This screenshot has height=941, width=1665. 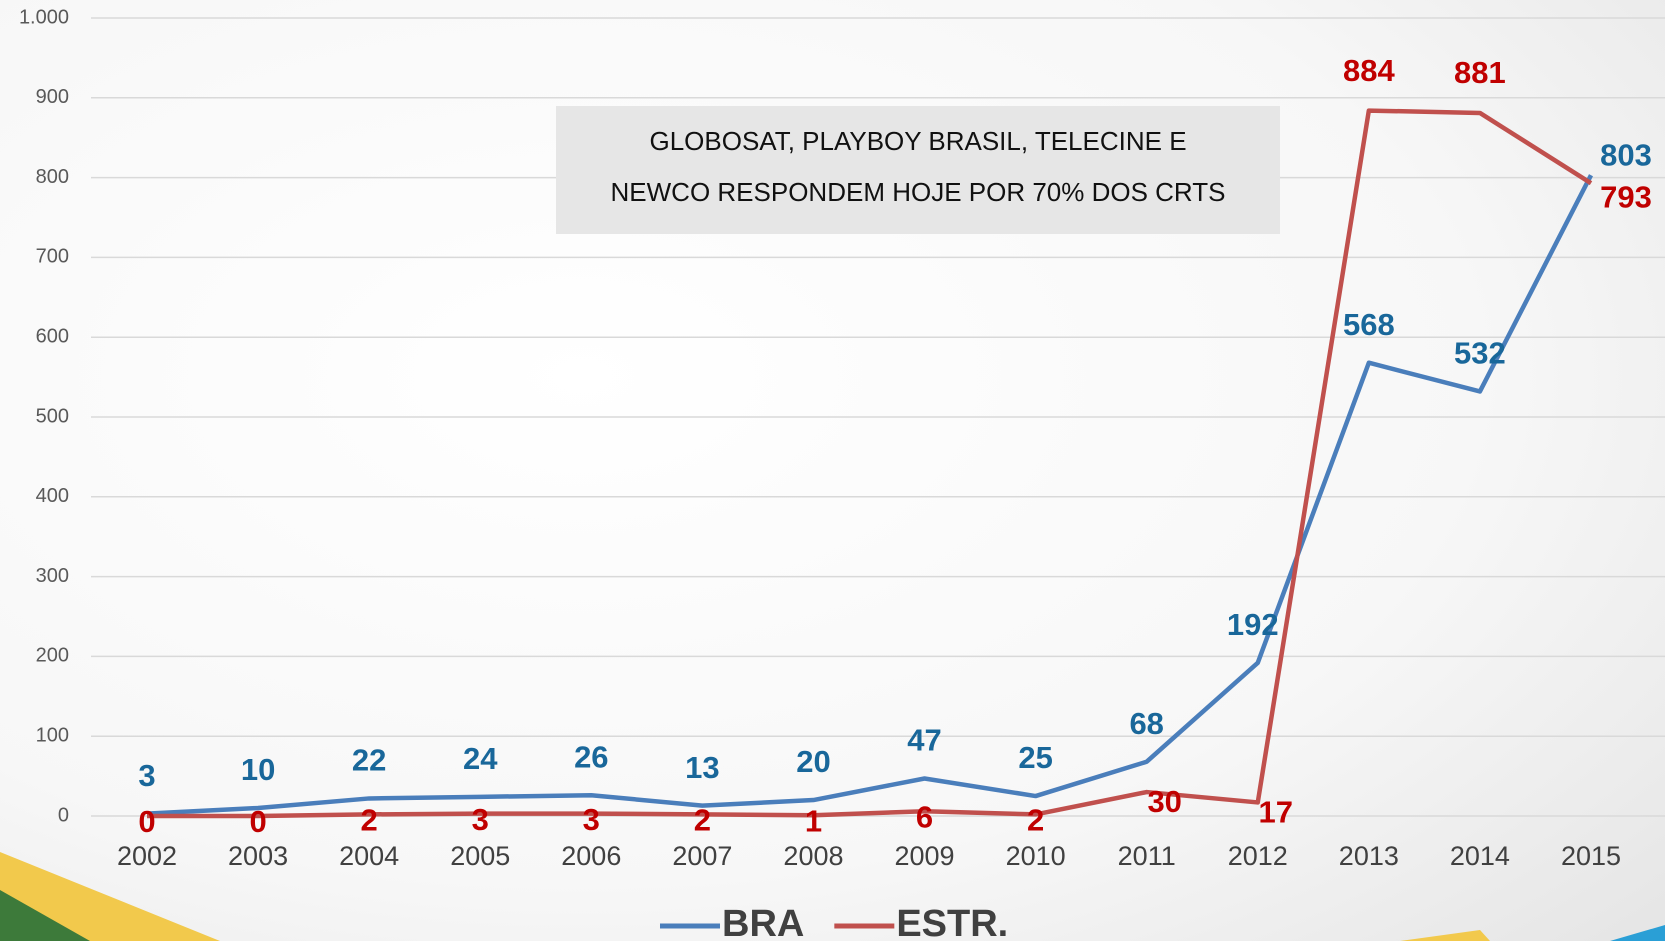 What do you see at coordinates (52, 336) in the screenshot?
I see `y-tick-label: 600` at bounding box center [52, 336].